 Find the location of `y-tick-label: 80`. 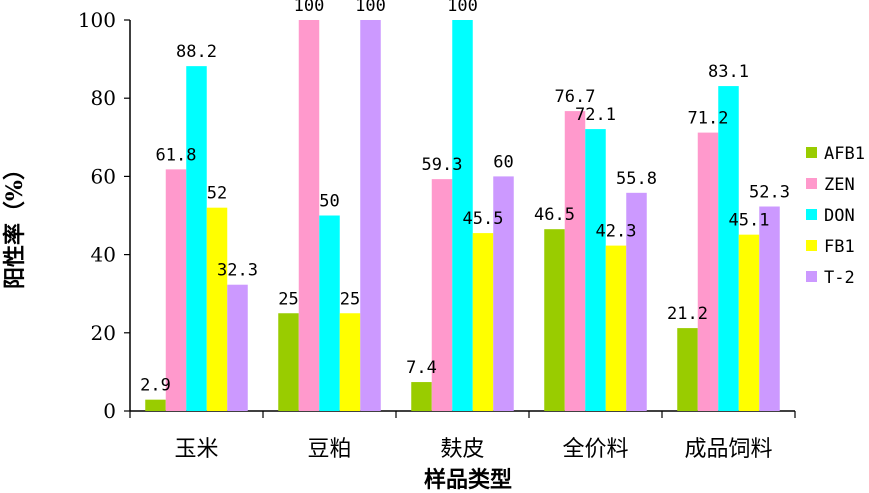

y-tick-label: 80 is located at coordinates (103, 98).